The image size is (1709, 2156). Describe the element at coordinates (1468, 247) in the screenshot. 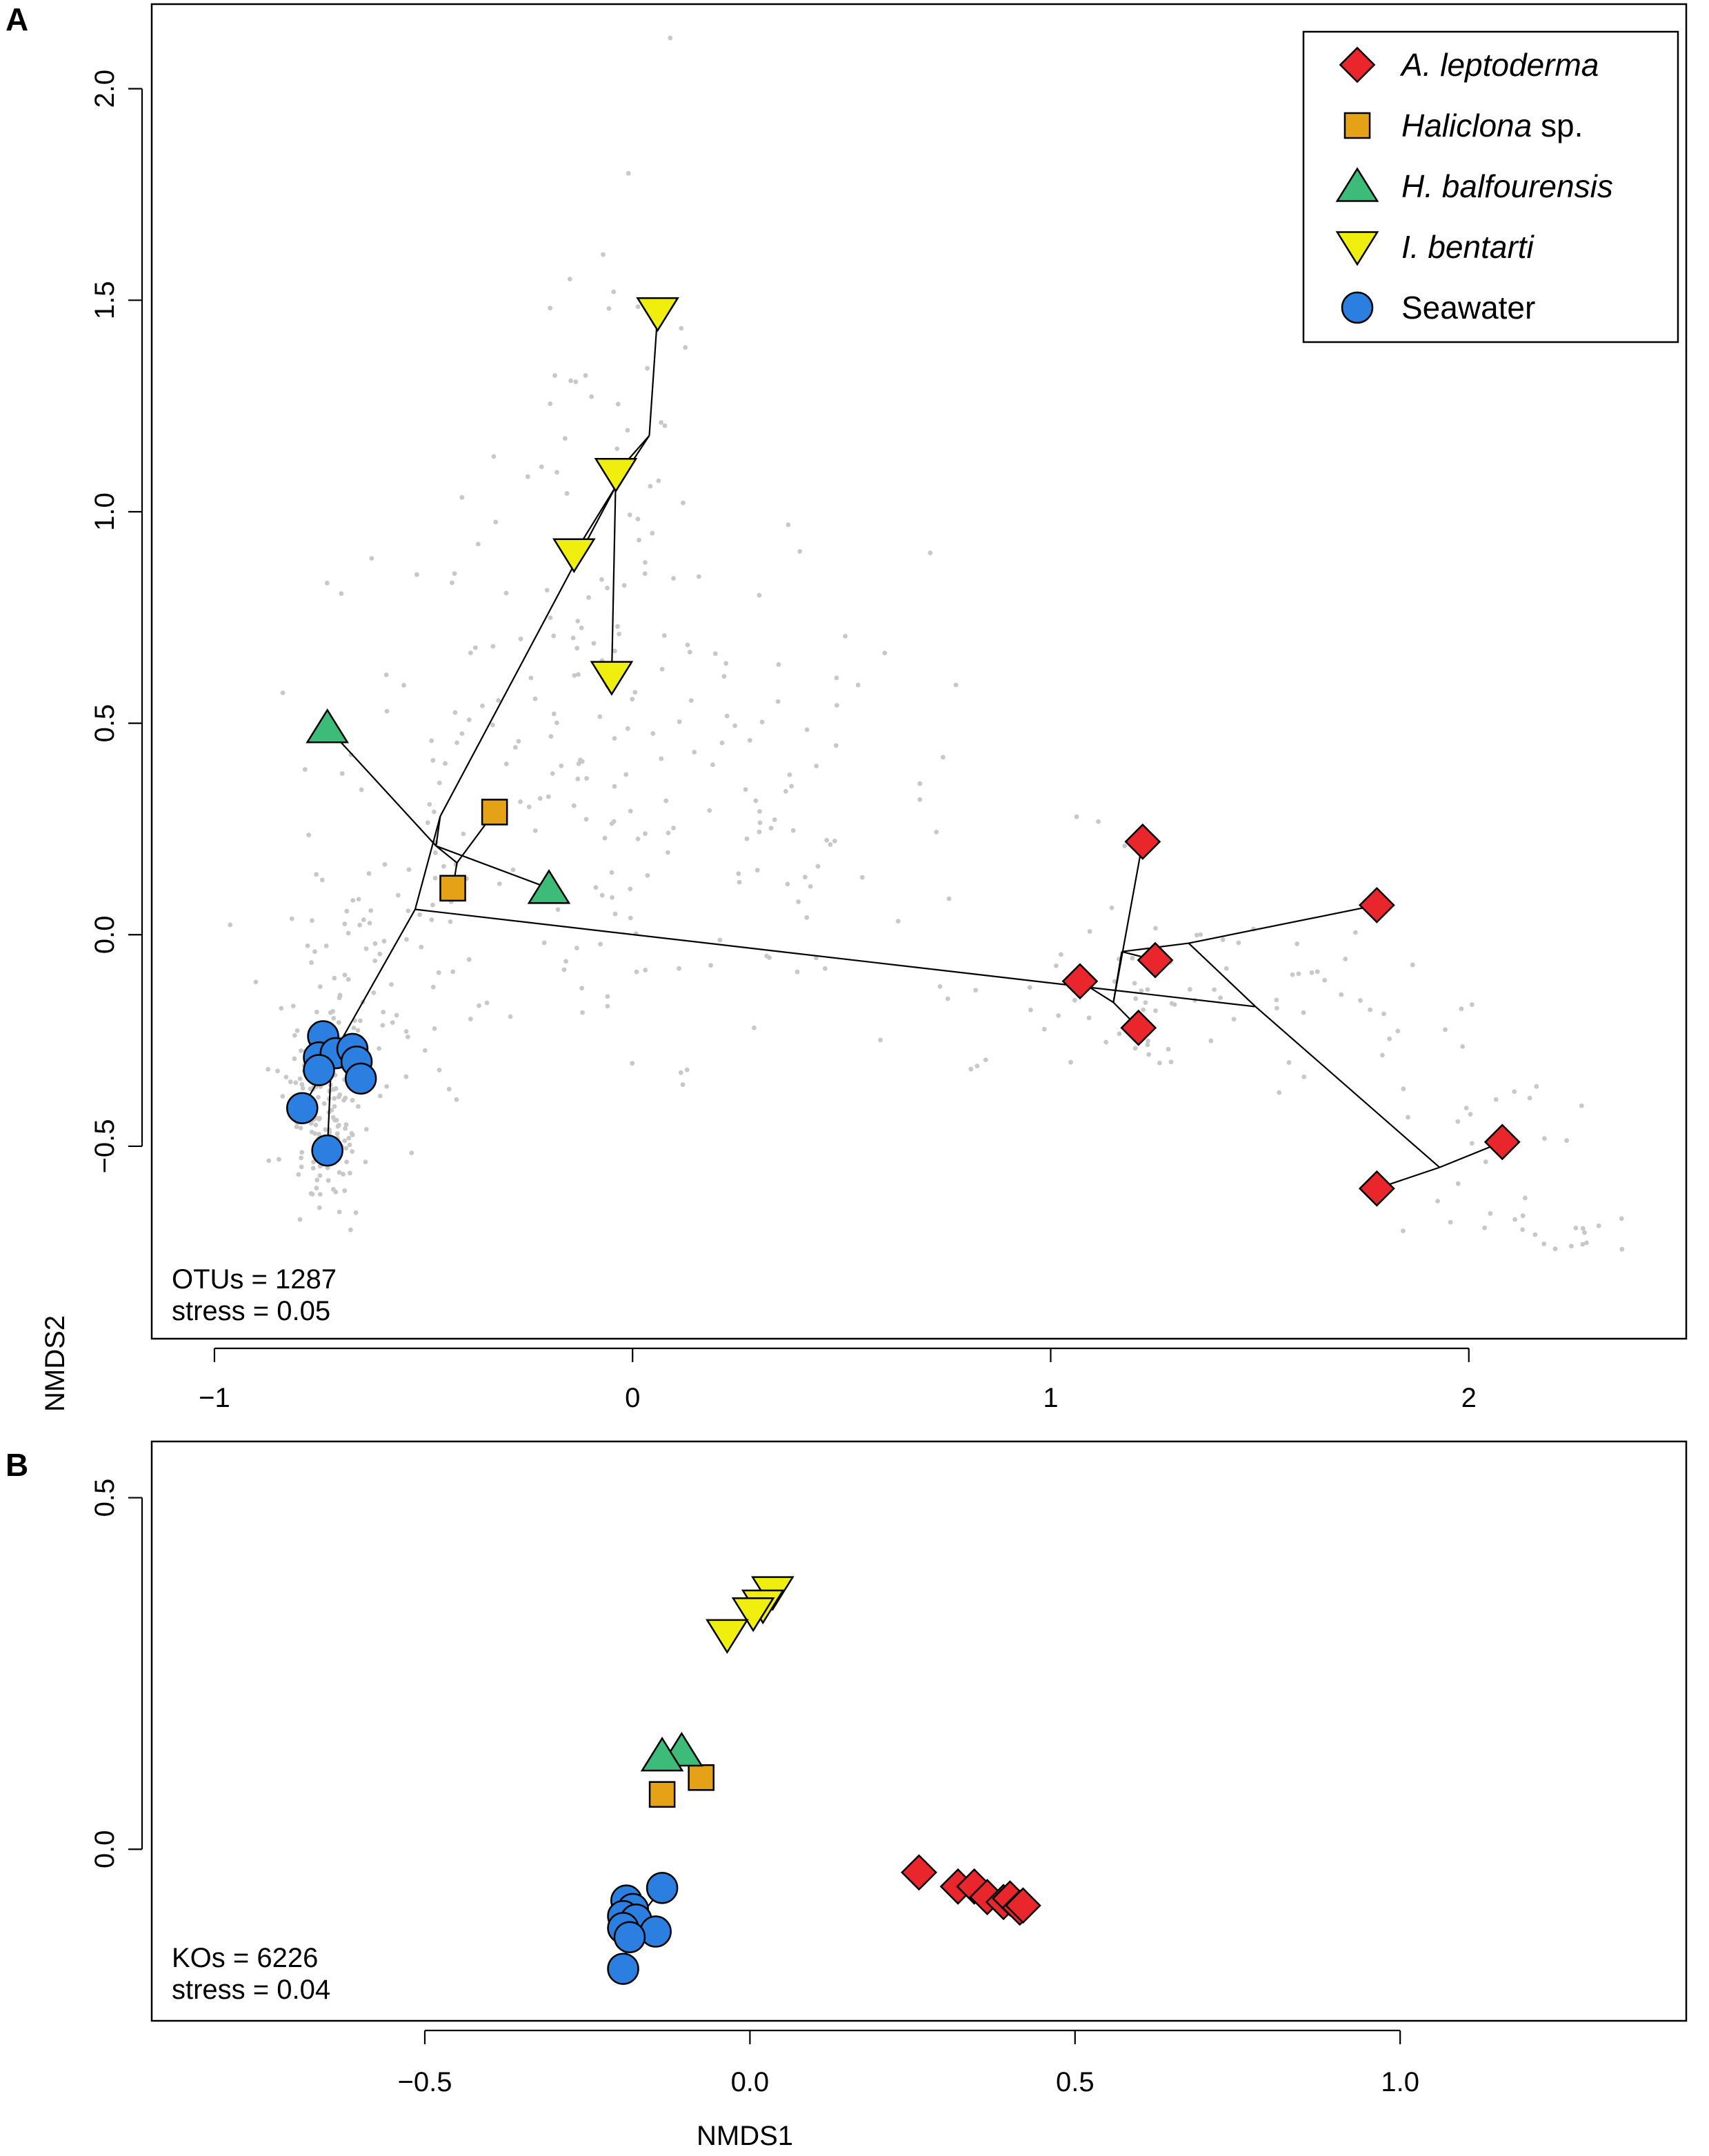

I see `legend-i-bentarti-label: I. bentarti` at that location.